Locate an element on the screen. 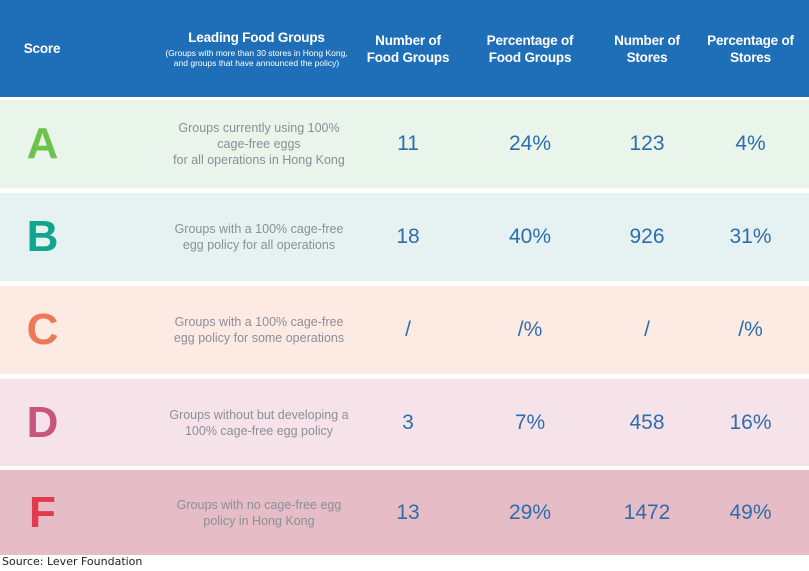 This screenshot has width=809, height=571. header-percentage-of-food-groups: Percentage of Food Groups is located at coordinates (530, 48).